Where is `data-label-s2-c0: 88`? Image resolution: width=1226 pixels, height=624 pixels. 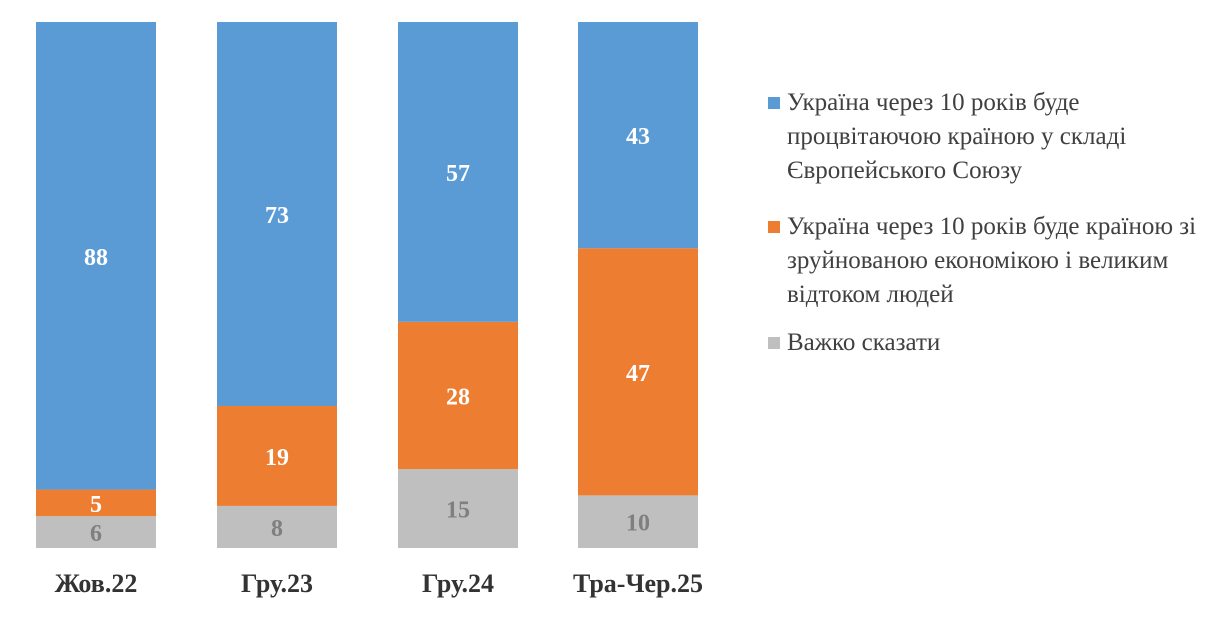 data-label-s2-c0: 88 is located at coordinates (96, 258).